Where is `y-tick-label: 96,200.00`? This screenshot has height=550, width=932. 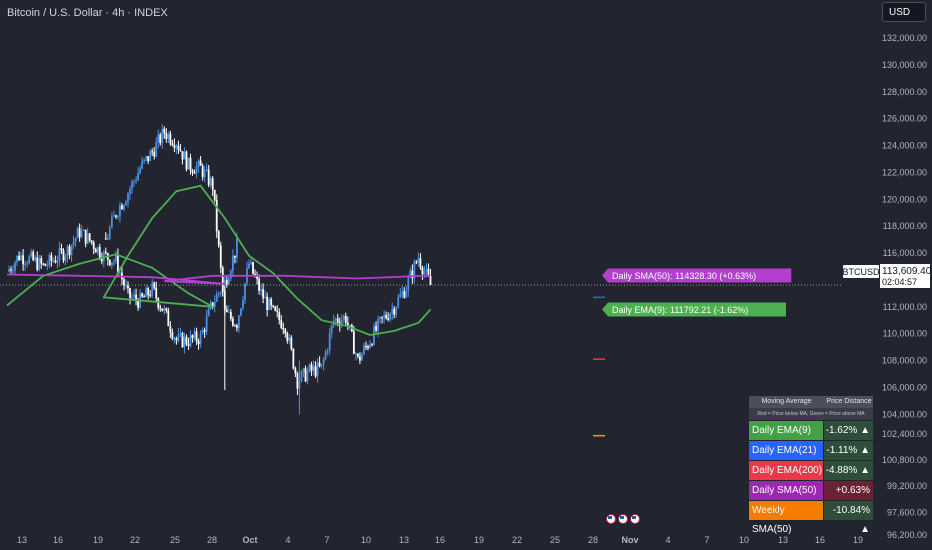 y-tick-label: 96,200.00 is located at coordinates (907, 535).